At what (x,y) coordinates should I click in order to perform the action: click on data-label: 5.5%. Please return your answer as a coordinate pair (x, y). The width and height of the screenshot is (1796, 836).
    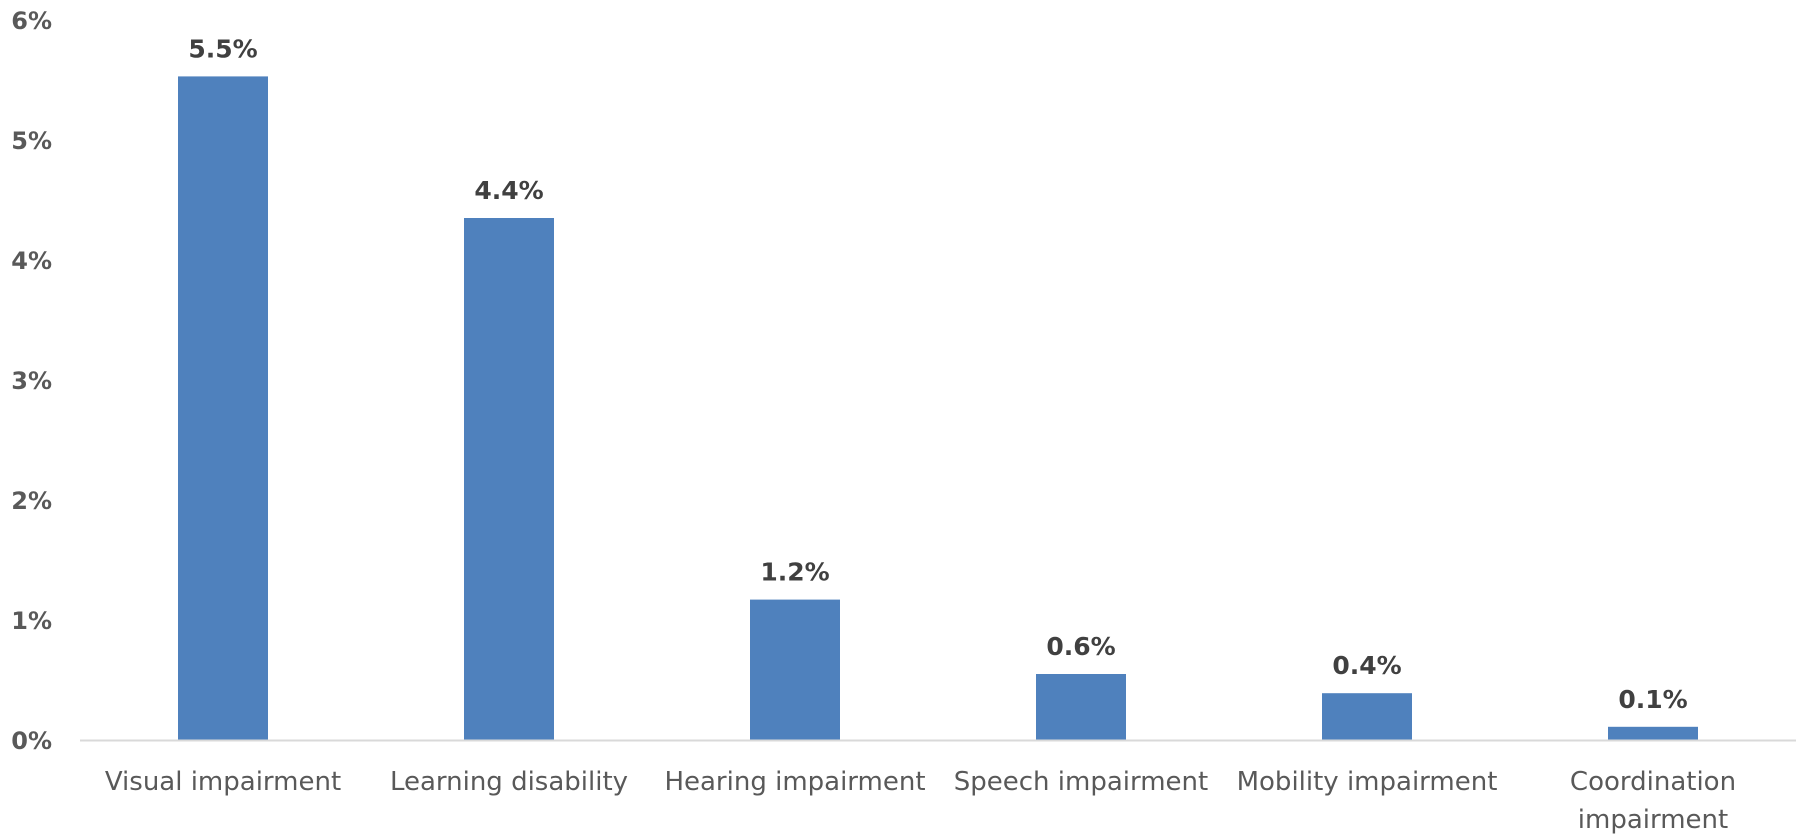
    Looking at the image, I should click on (222, 48).